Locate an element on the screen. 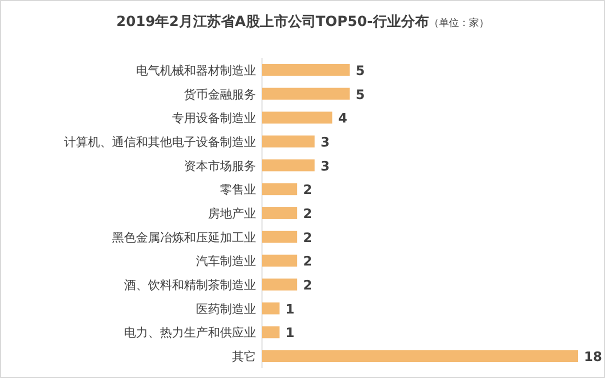 This screenshot has width=605, height=378. subtitle: （单位：家） is located at coordinates (458, 23).